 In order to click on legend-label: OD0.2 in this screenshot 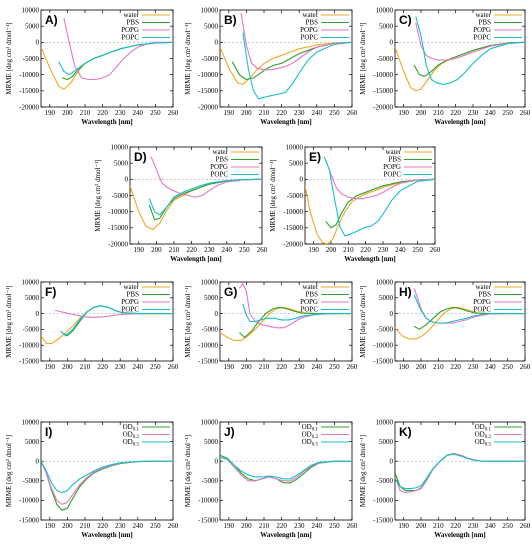, I will do `click(131, 436)`.